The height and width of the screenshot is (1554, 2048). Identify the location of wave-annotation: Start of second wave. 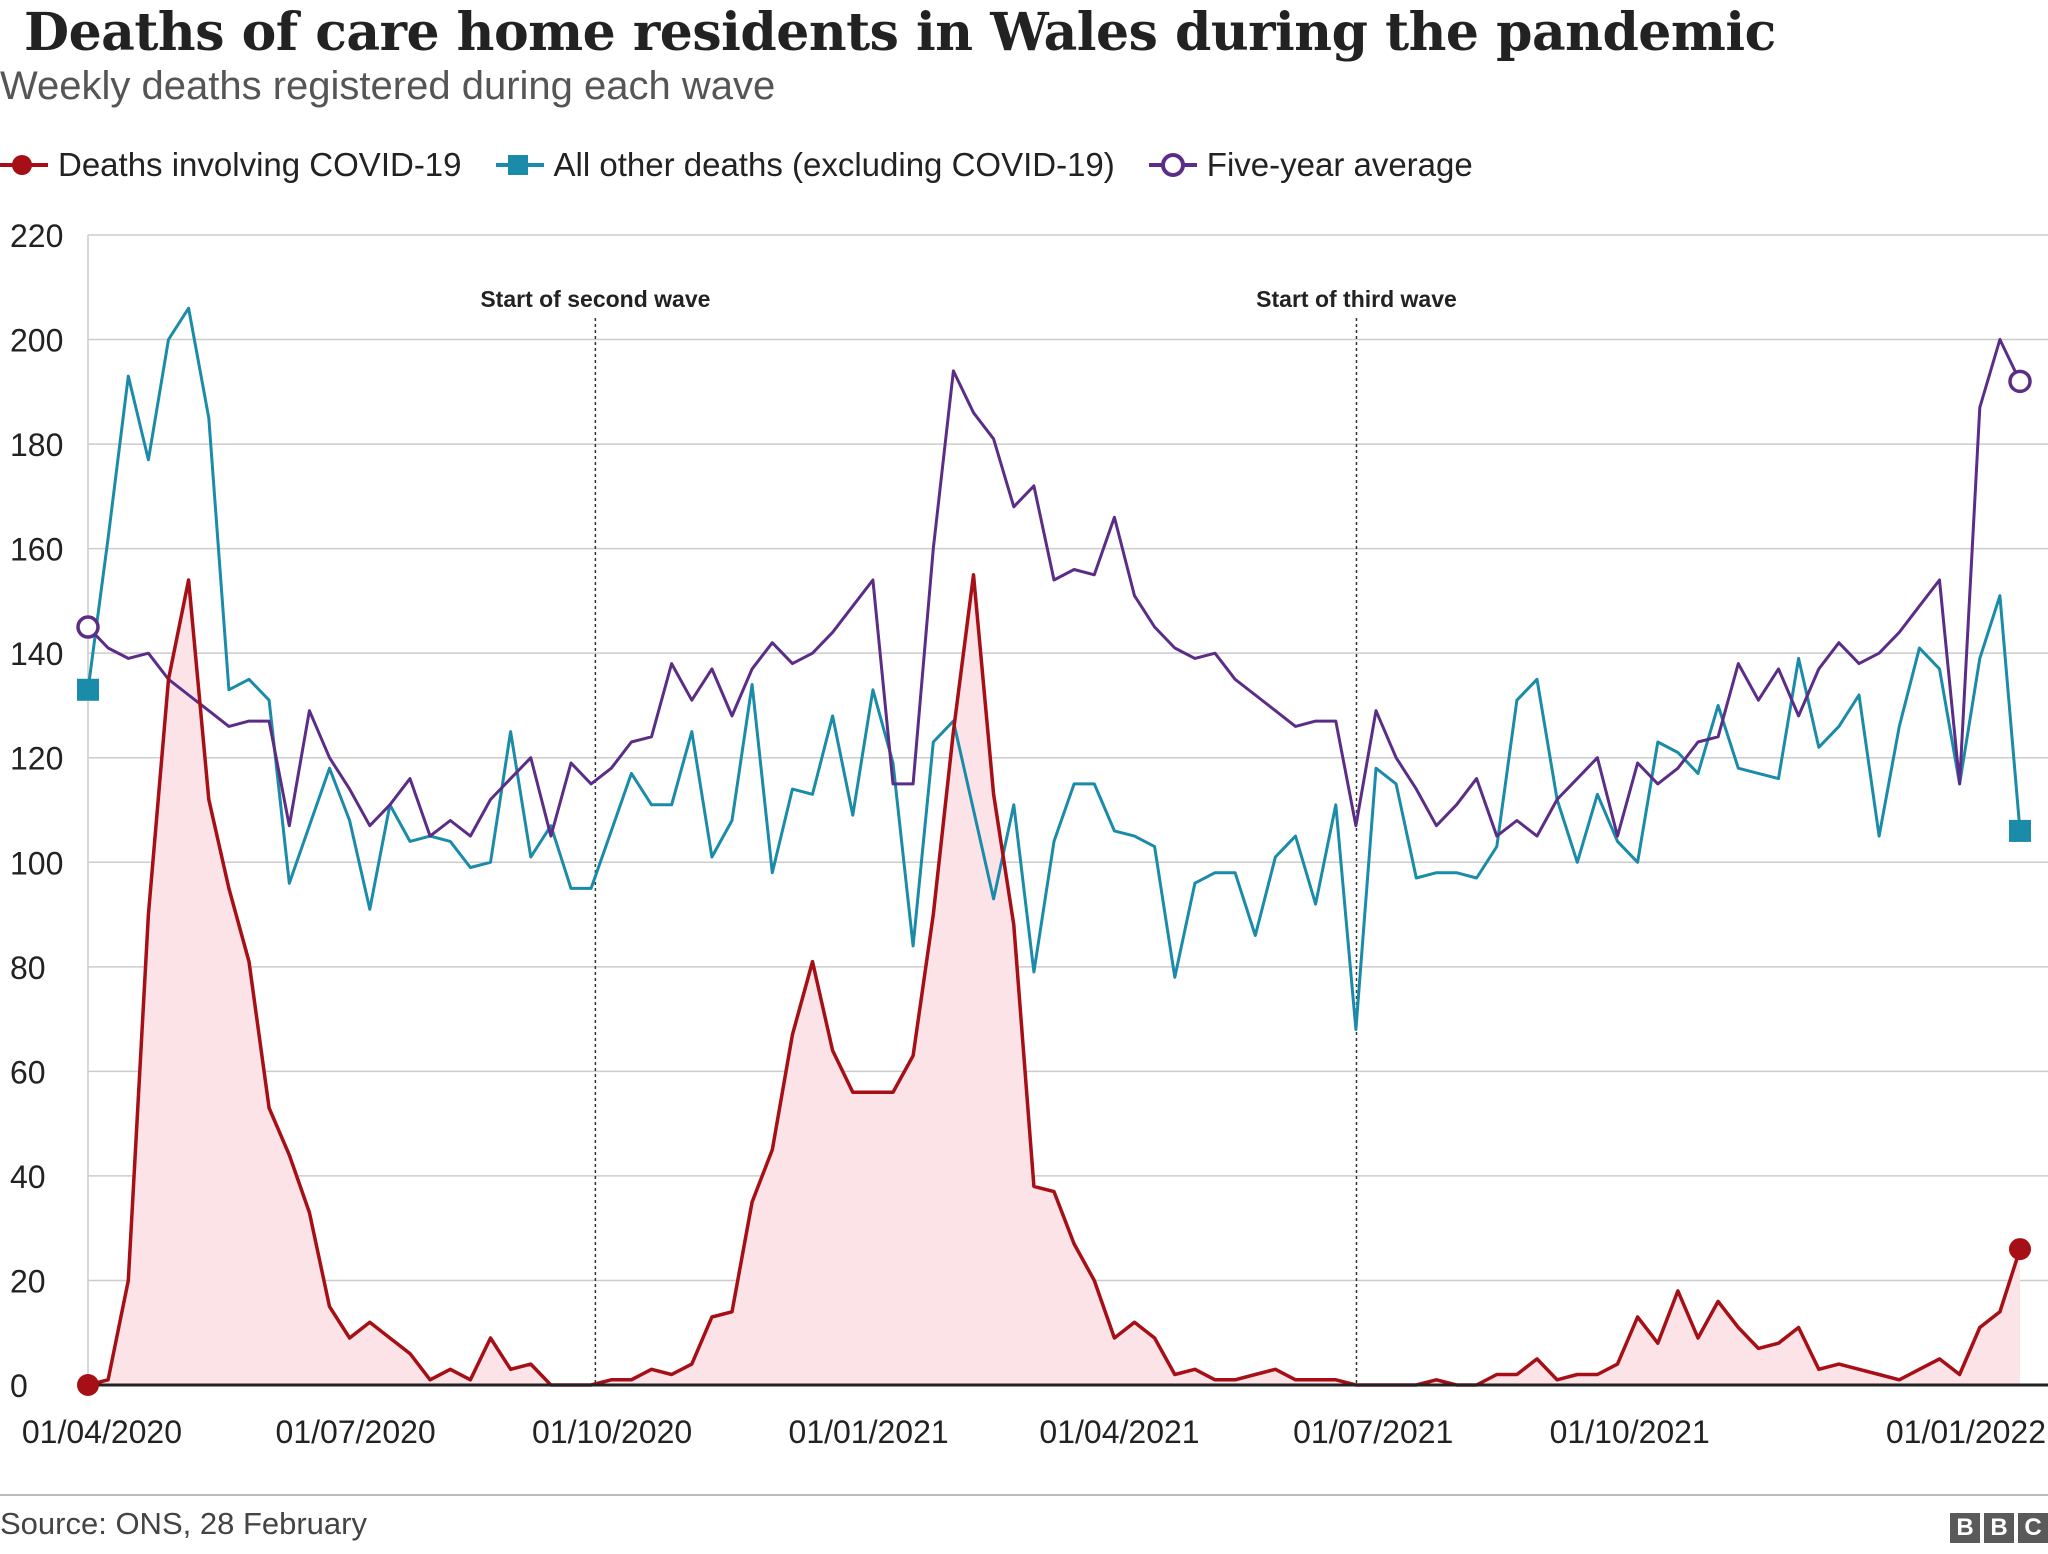
(595, 299).